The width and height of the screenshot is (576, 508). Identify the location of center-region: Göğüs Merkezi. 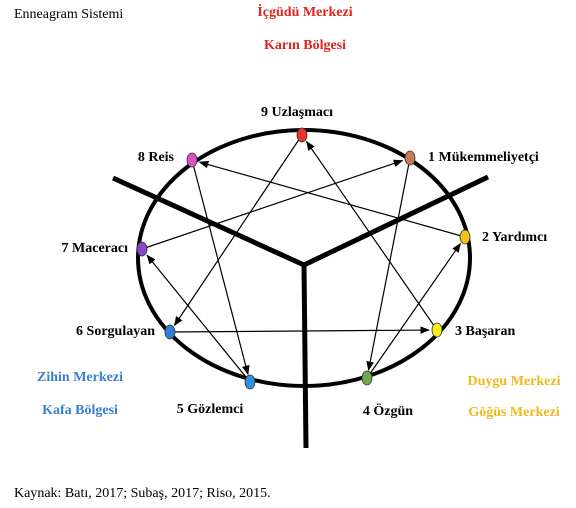
(513, 412).